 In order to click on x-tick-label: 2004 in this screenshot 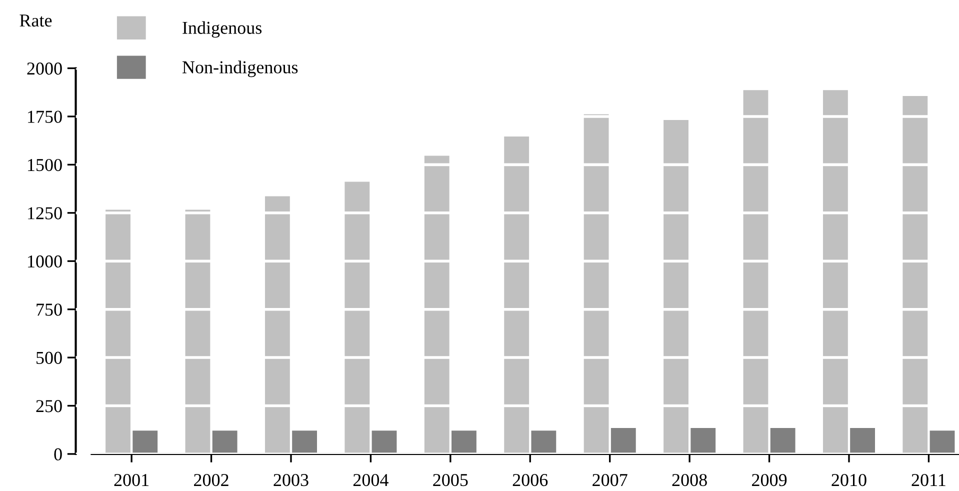, I will do `click(370, 480)`.